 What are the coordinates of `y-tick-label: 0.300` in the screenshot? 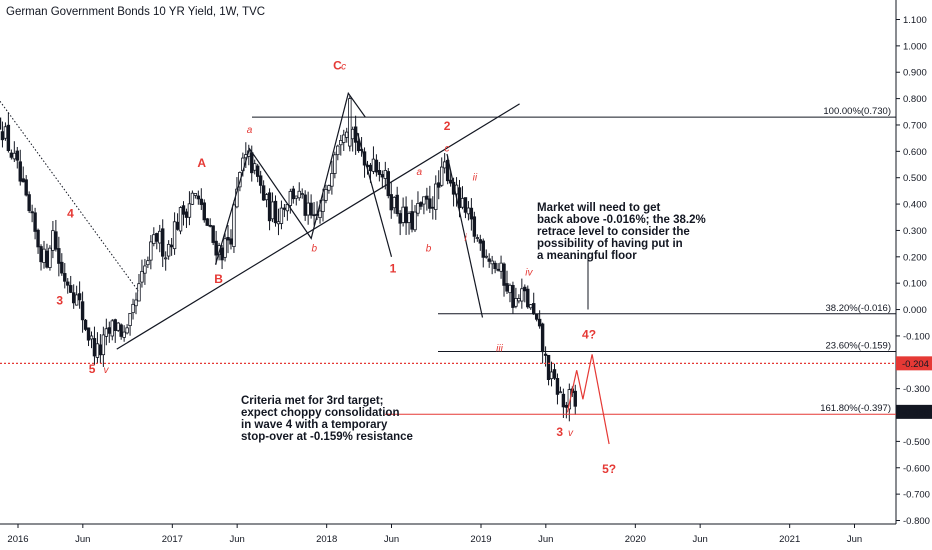 It's located at (915, 231).